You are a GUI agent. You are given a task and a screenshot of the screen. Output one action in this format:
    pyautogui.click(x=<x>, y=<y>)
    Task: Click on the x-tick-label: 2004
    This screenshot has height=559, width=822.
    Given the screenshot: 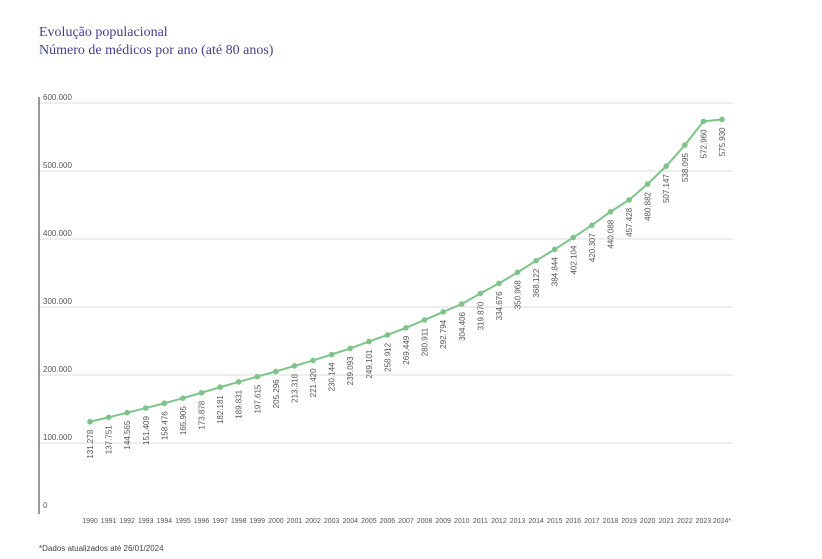 What is the action you would take?
    pyautogui.click(x=350, y=521)
    